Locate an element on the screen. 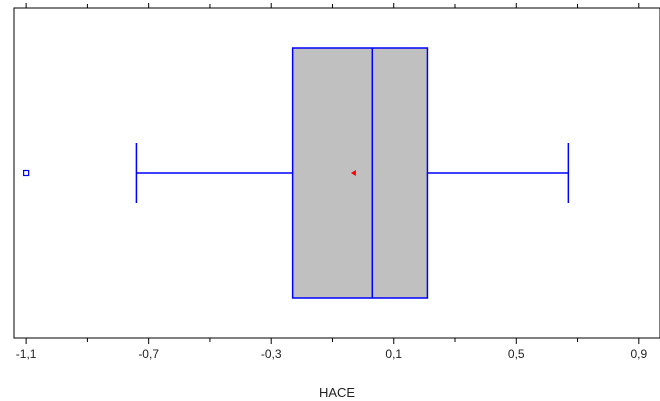  top-tick-marks is located at coordinates (332, 5).